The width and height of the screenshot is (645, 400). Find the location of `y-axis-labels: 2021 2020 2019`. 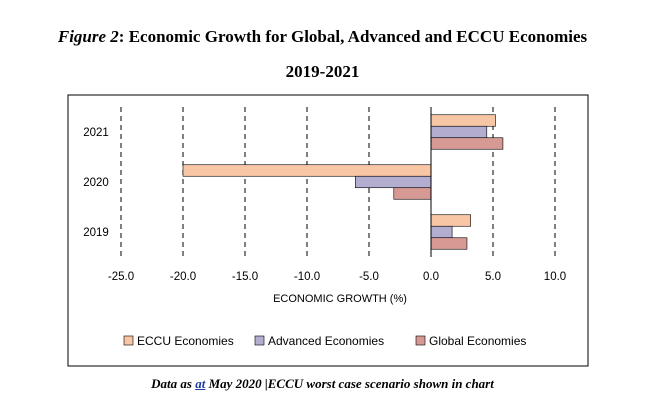

y-axis-labels: 2021 2020 2019 is located at coordinates (96, 183).